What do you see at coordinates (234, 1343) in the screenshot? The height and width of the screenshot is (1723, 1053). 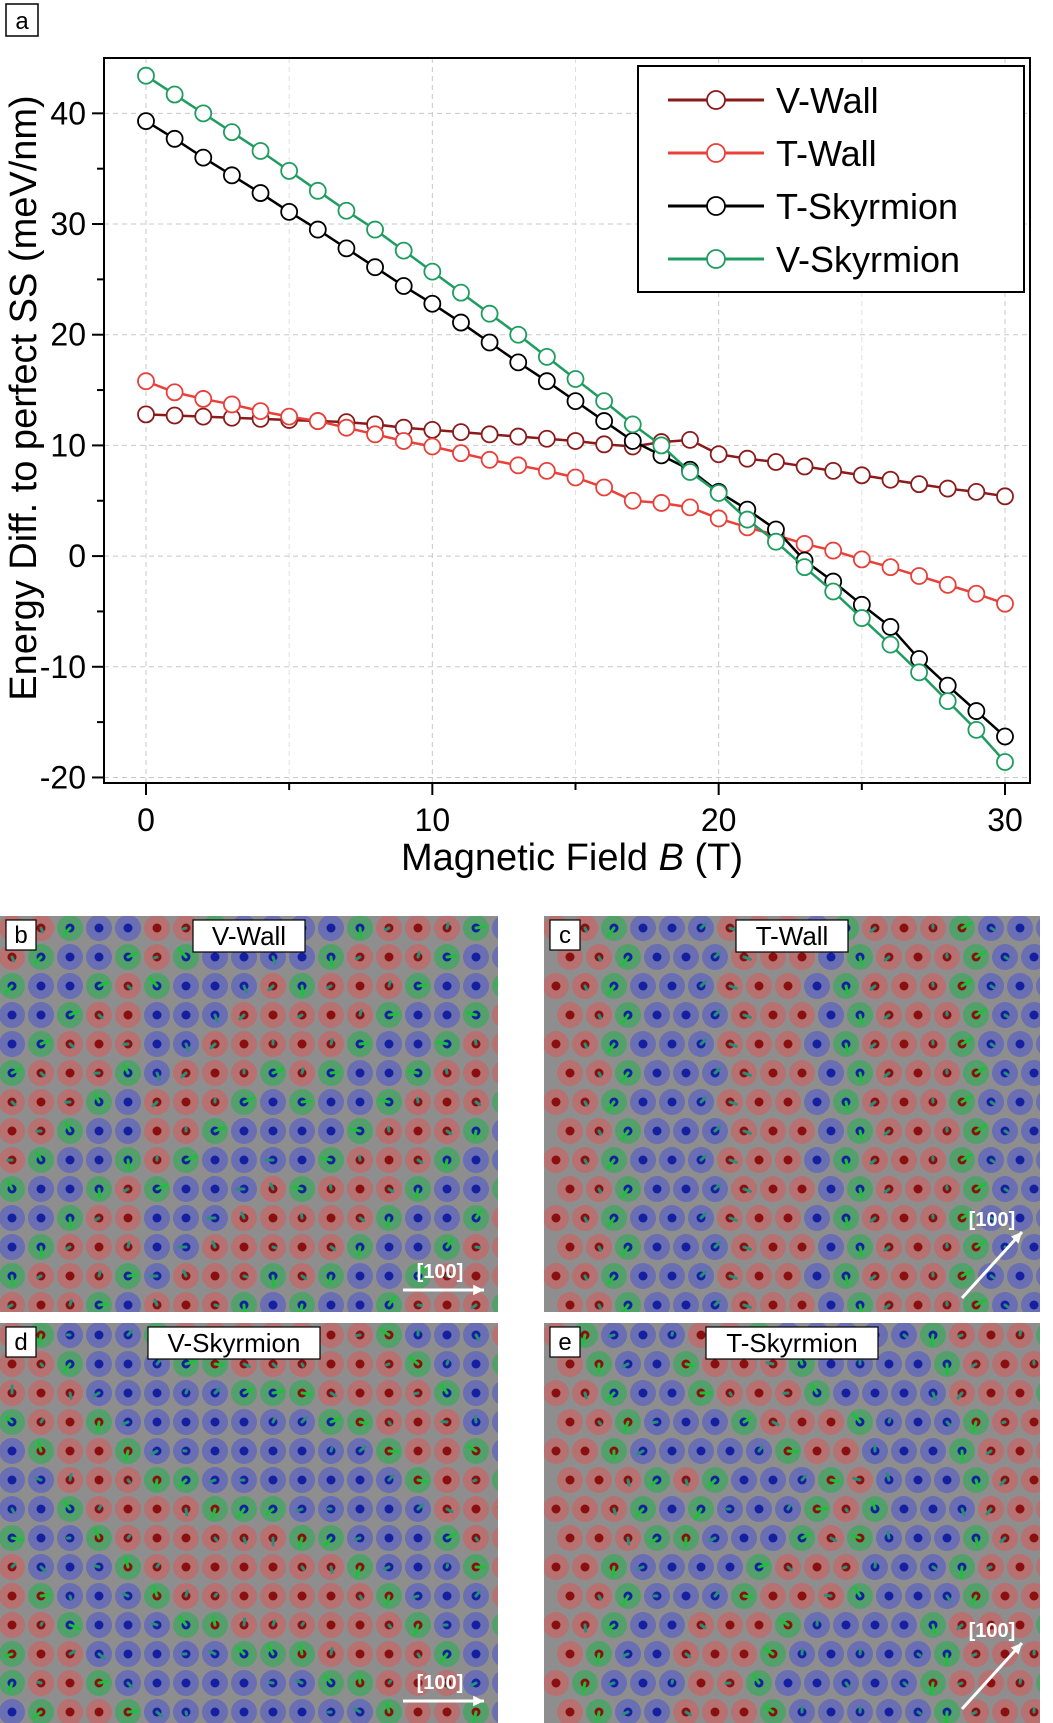 I see `panel-title: V-Skyrmion` at bounding box center [234, 1343].